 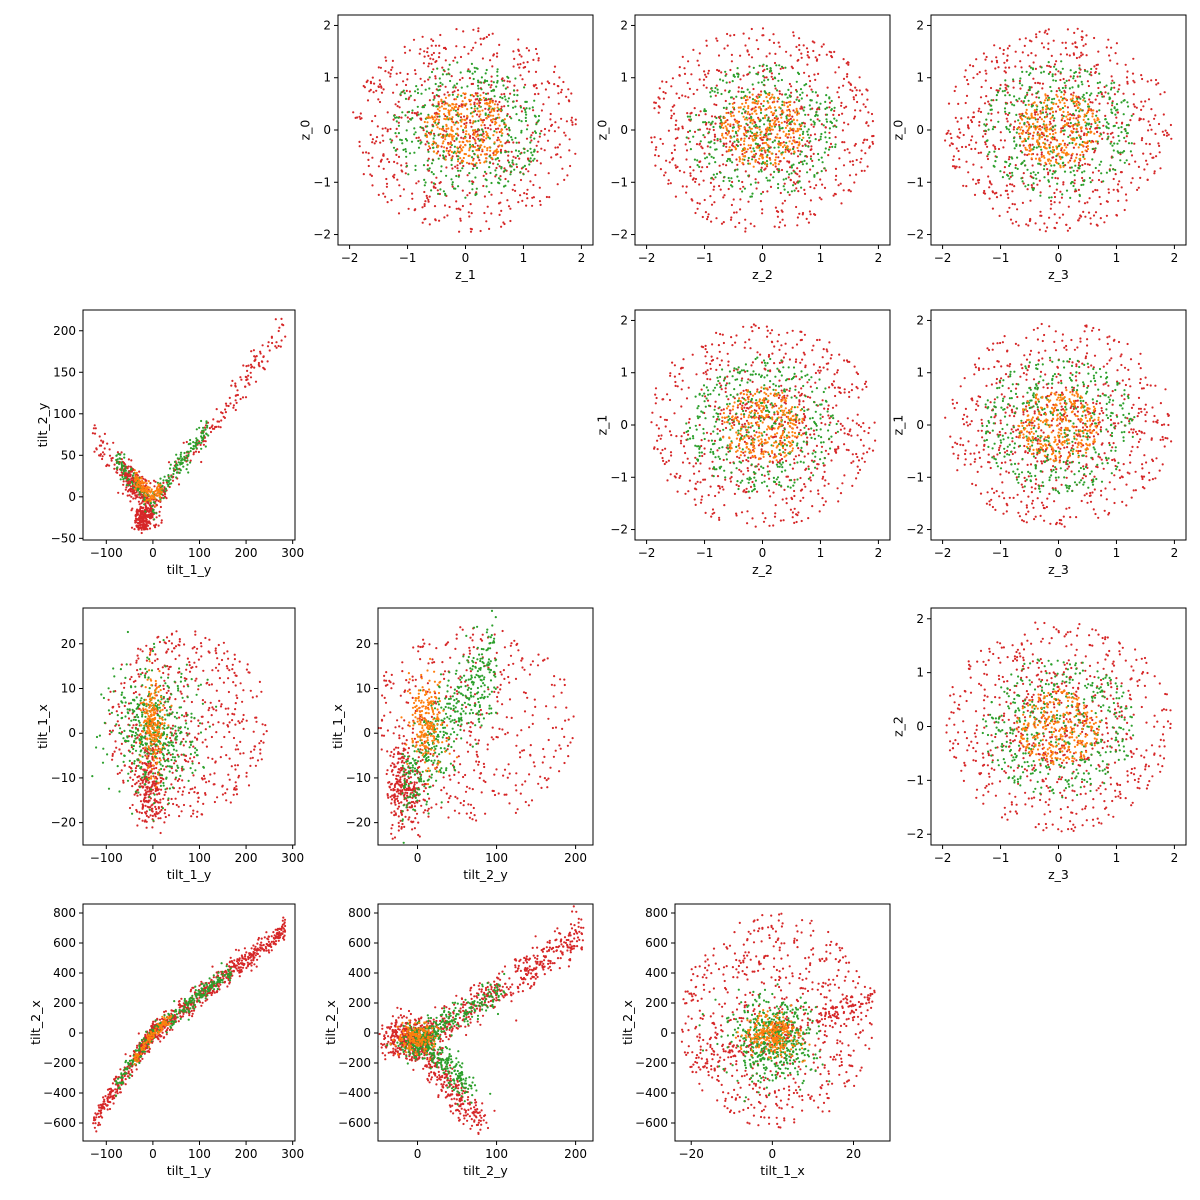 What do you see at coordinates (915, 182) in the screenshot?
I see `y-tick-label: −1` at bounding box center [915, 182].